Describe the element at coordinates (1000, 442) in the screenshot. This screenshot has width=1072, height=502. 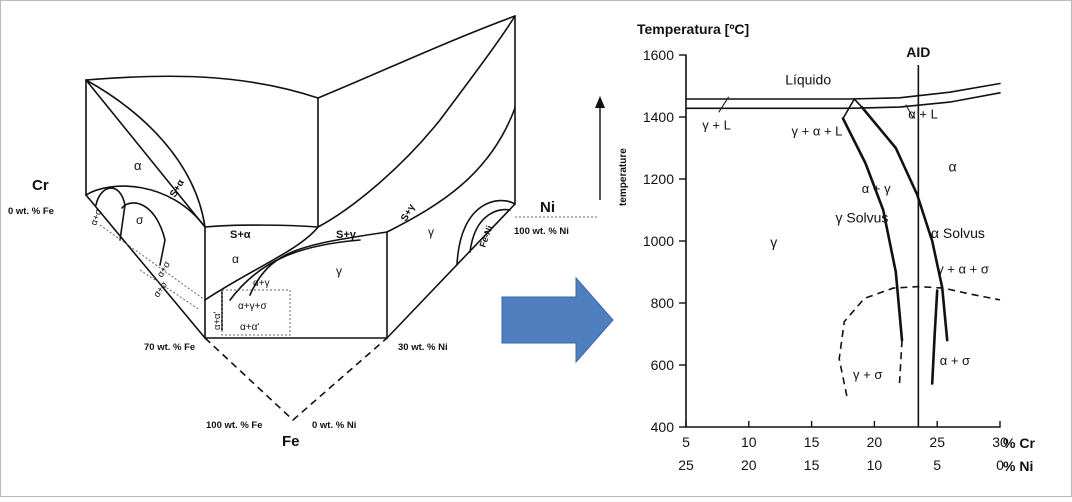
I see `xtick-label-cr: 30` at that location.